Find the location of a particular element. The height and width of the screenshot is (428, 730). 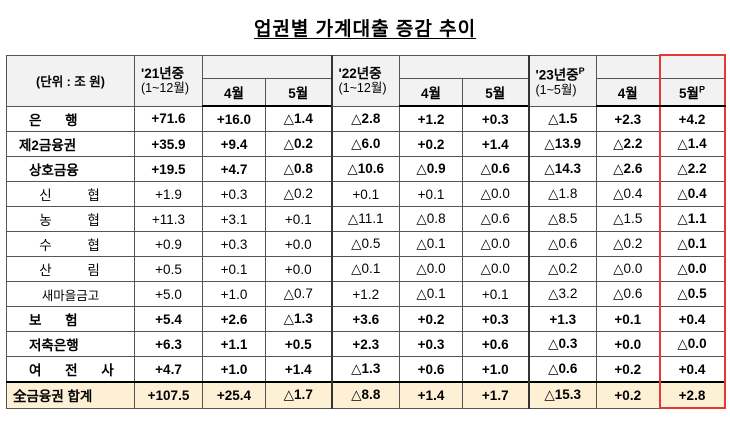

row-label: 보 험 is located at coordinates (70, 319).